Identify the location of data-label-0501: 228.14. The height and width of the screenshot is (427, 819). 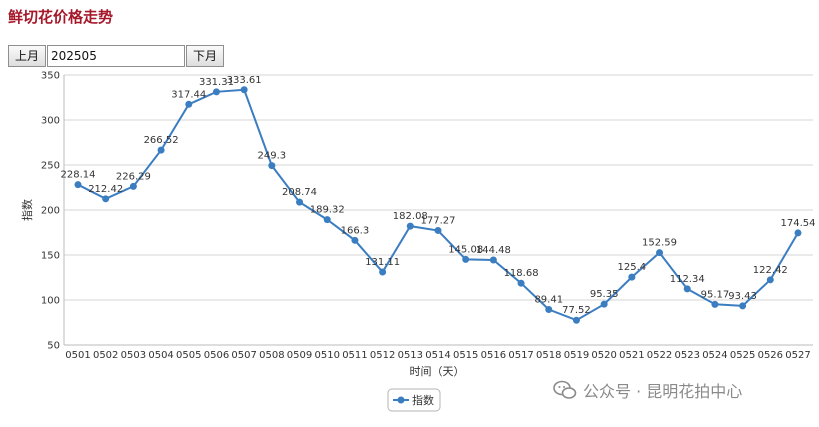
(78, 175).